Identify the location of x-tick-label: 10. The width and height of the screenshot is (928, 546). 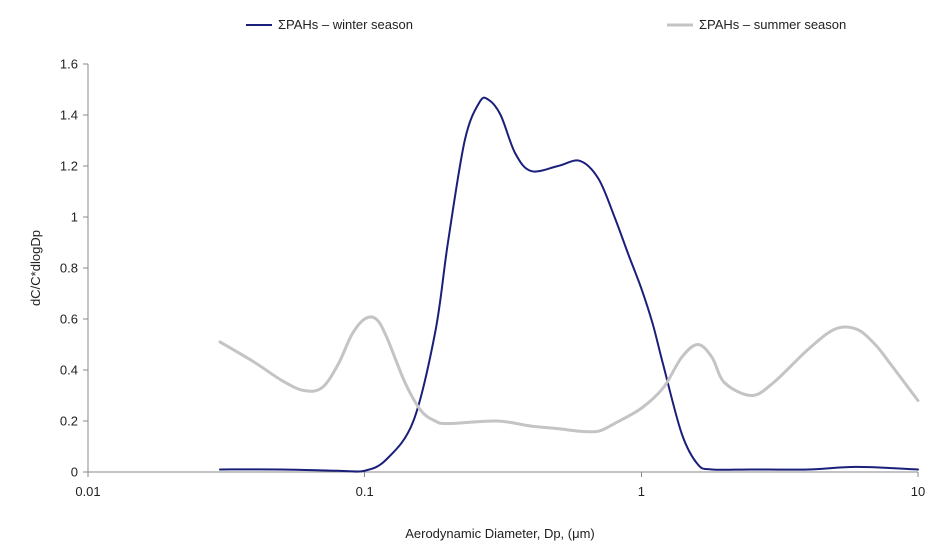
(918, 491).